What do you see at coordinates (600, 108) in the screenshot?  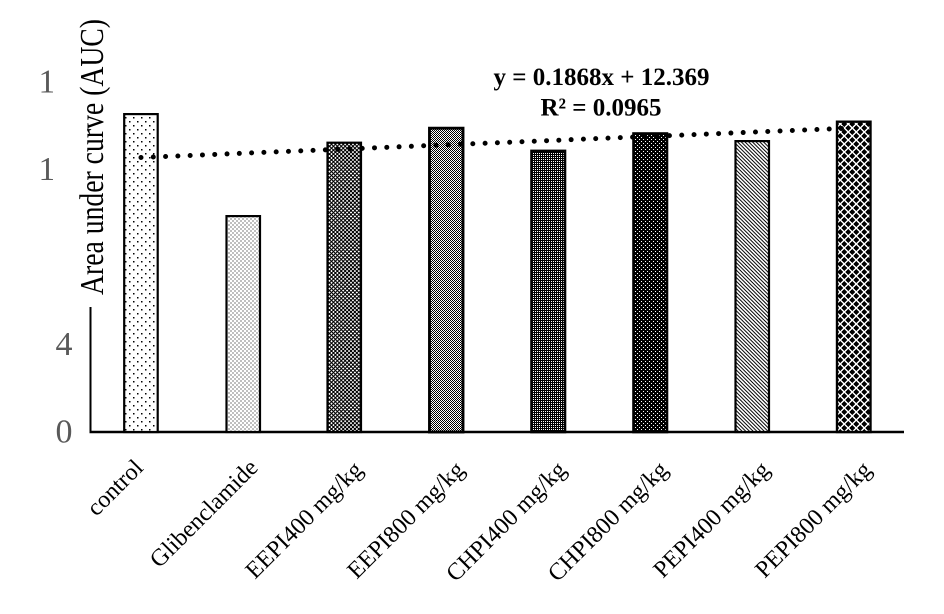 I see `svg-text: R² = 0.0965` at bounding box center [600, 108].